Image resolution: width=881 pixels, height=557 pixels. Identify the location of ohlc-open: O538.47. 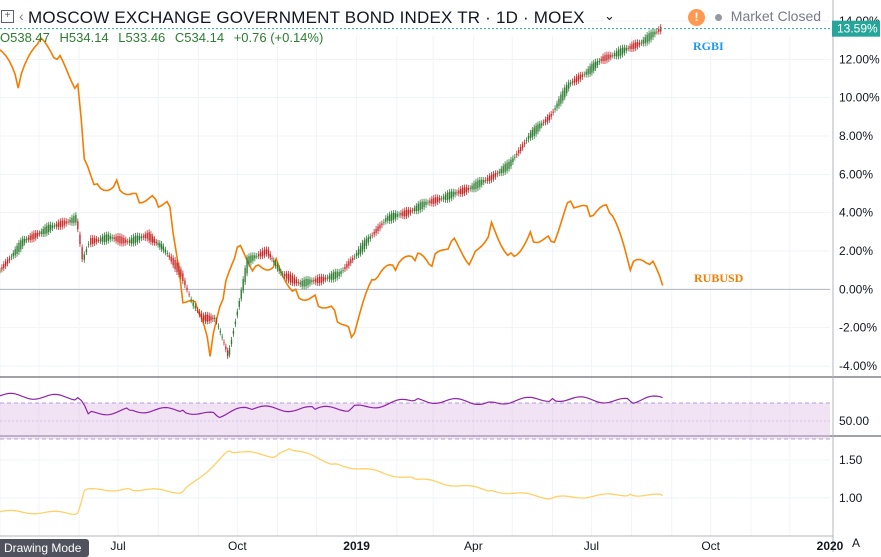
(25, 37).